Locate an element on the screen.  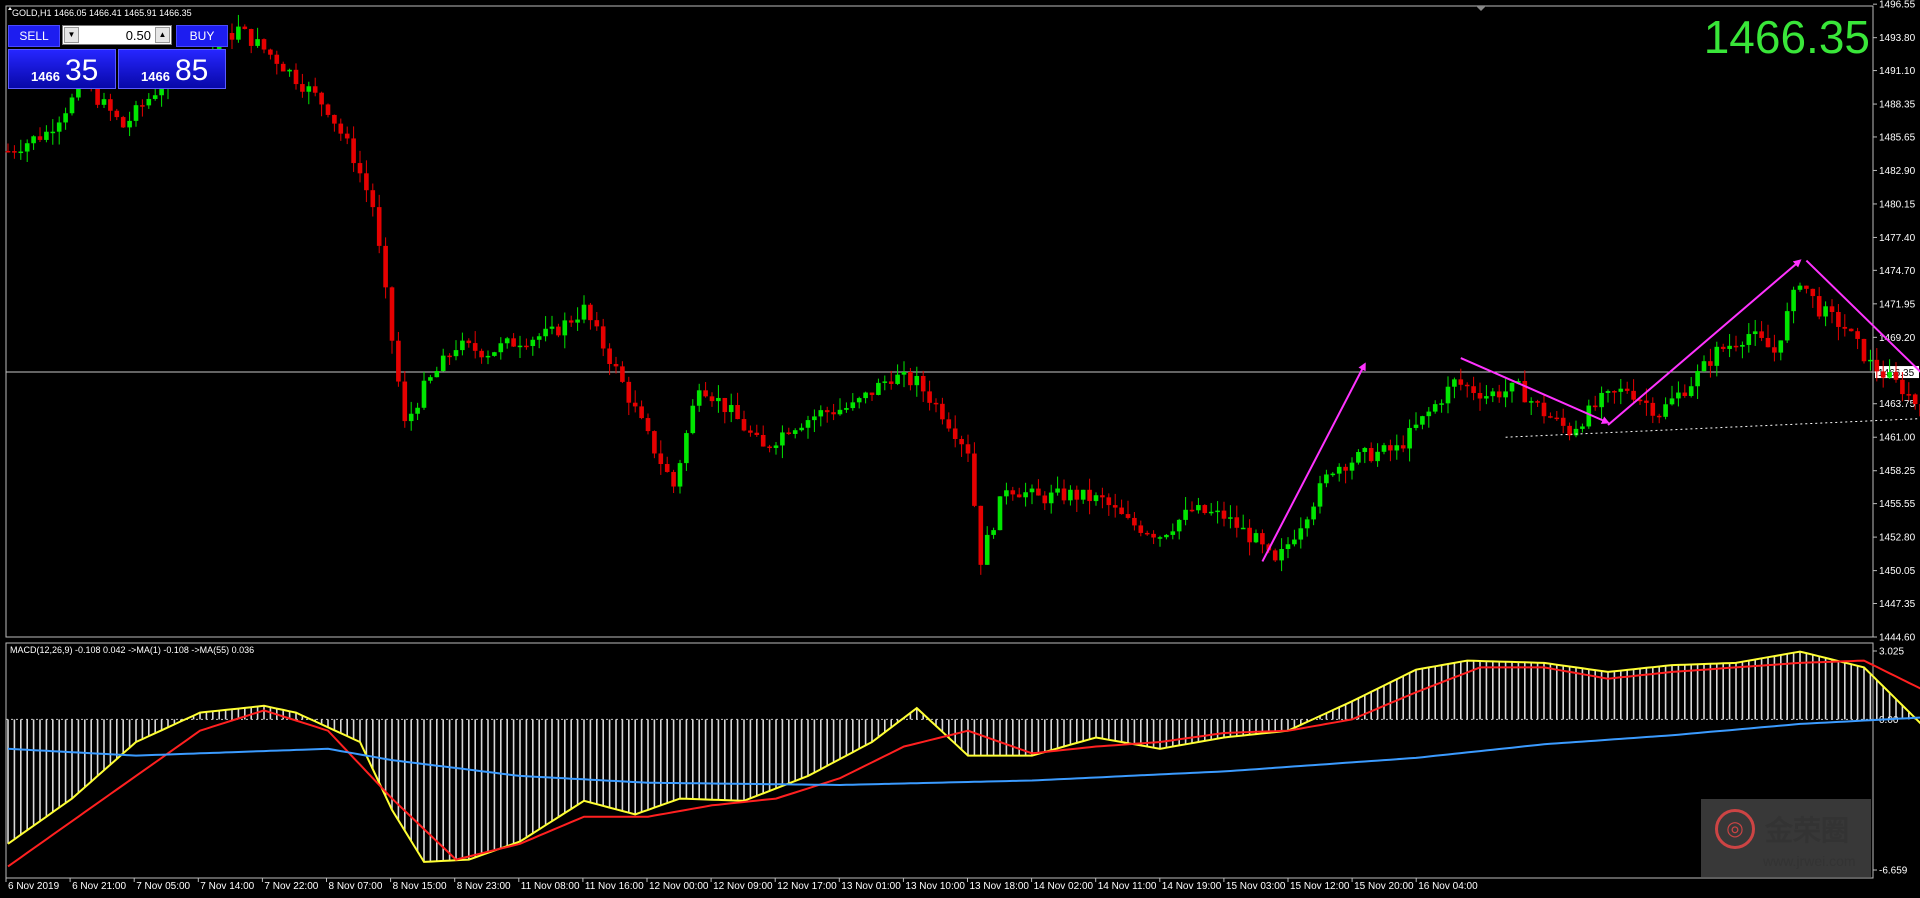
buy-button: BUY is located at coordinates (202, 36).